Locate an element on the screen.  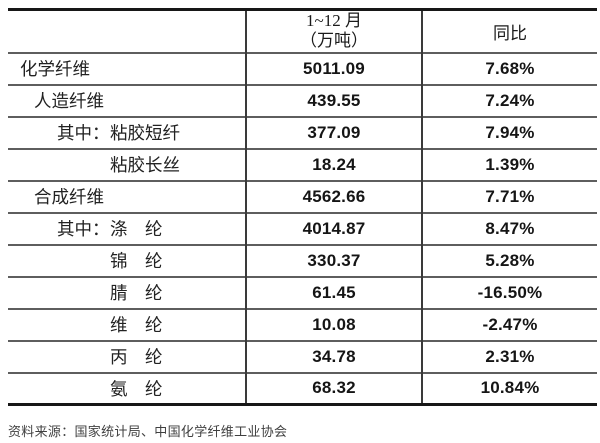
table-row: 腈 纶 61.45 -16.50% is located at coordinates (302, 292).